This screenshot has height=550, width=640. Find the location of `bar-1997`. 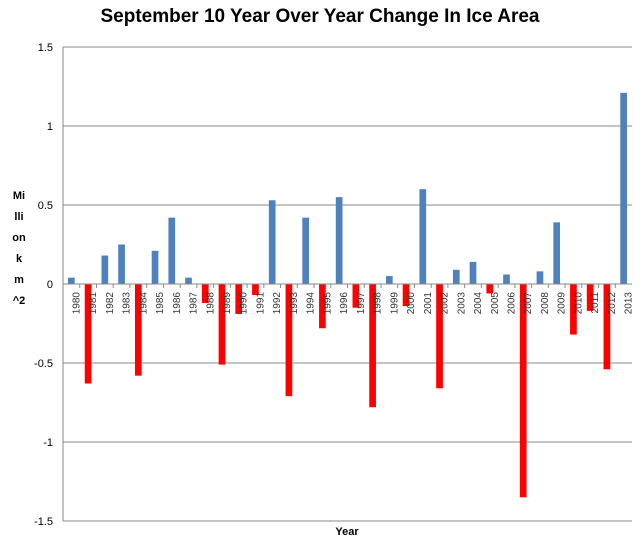

bar-1997 is located at coordinates (356, 296).